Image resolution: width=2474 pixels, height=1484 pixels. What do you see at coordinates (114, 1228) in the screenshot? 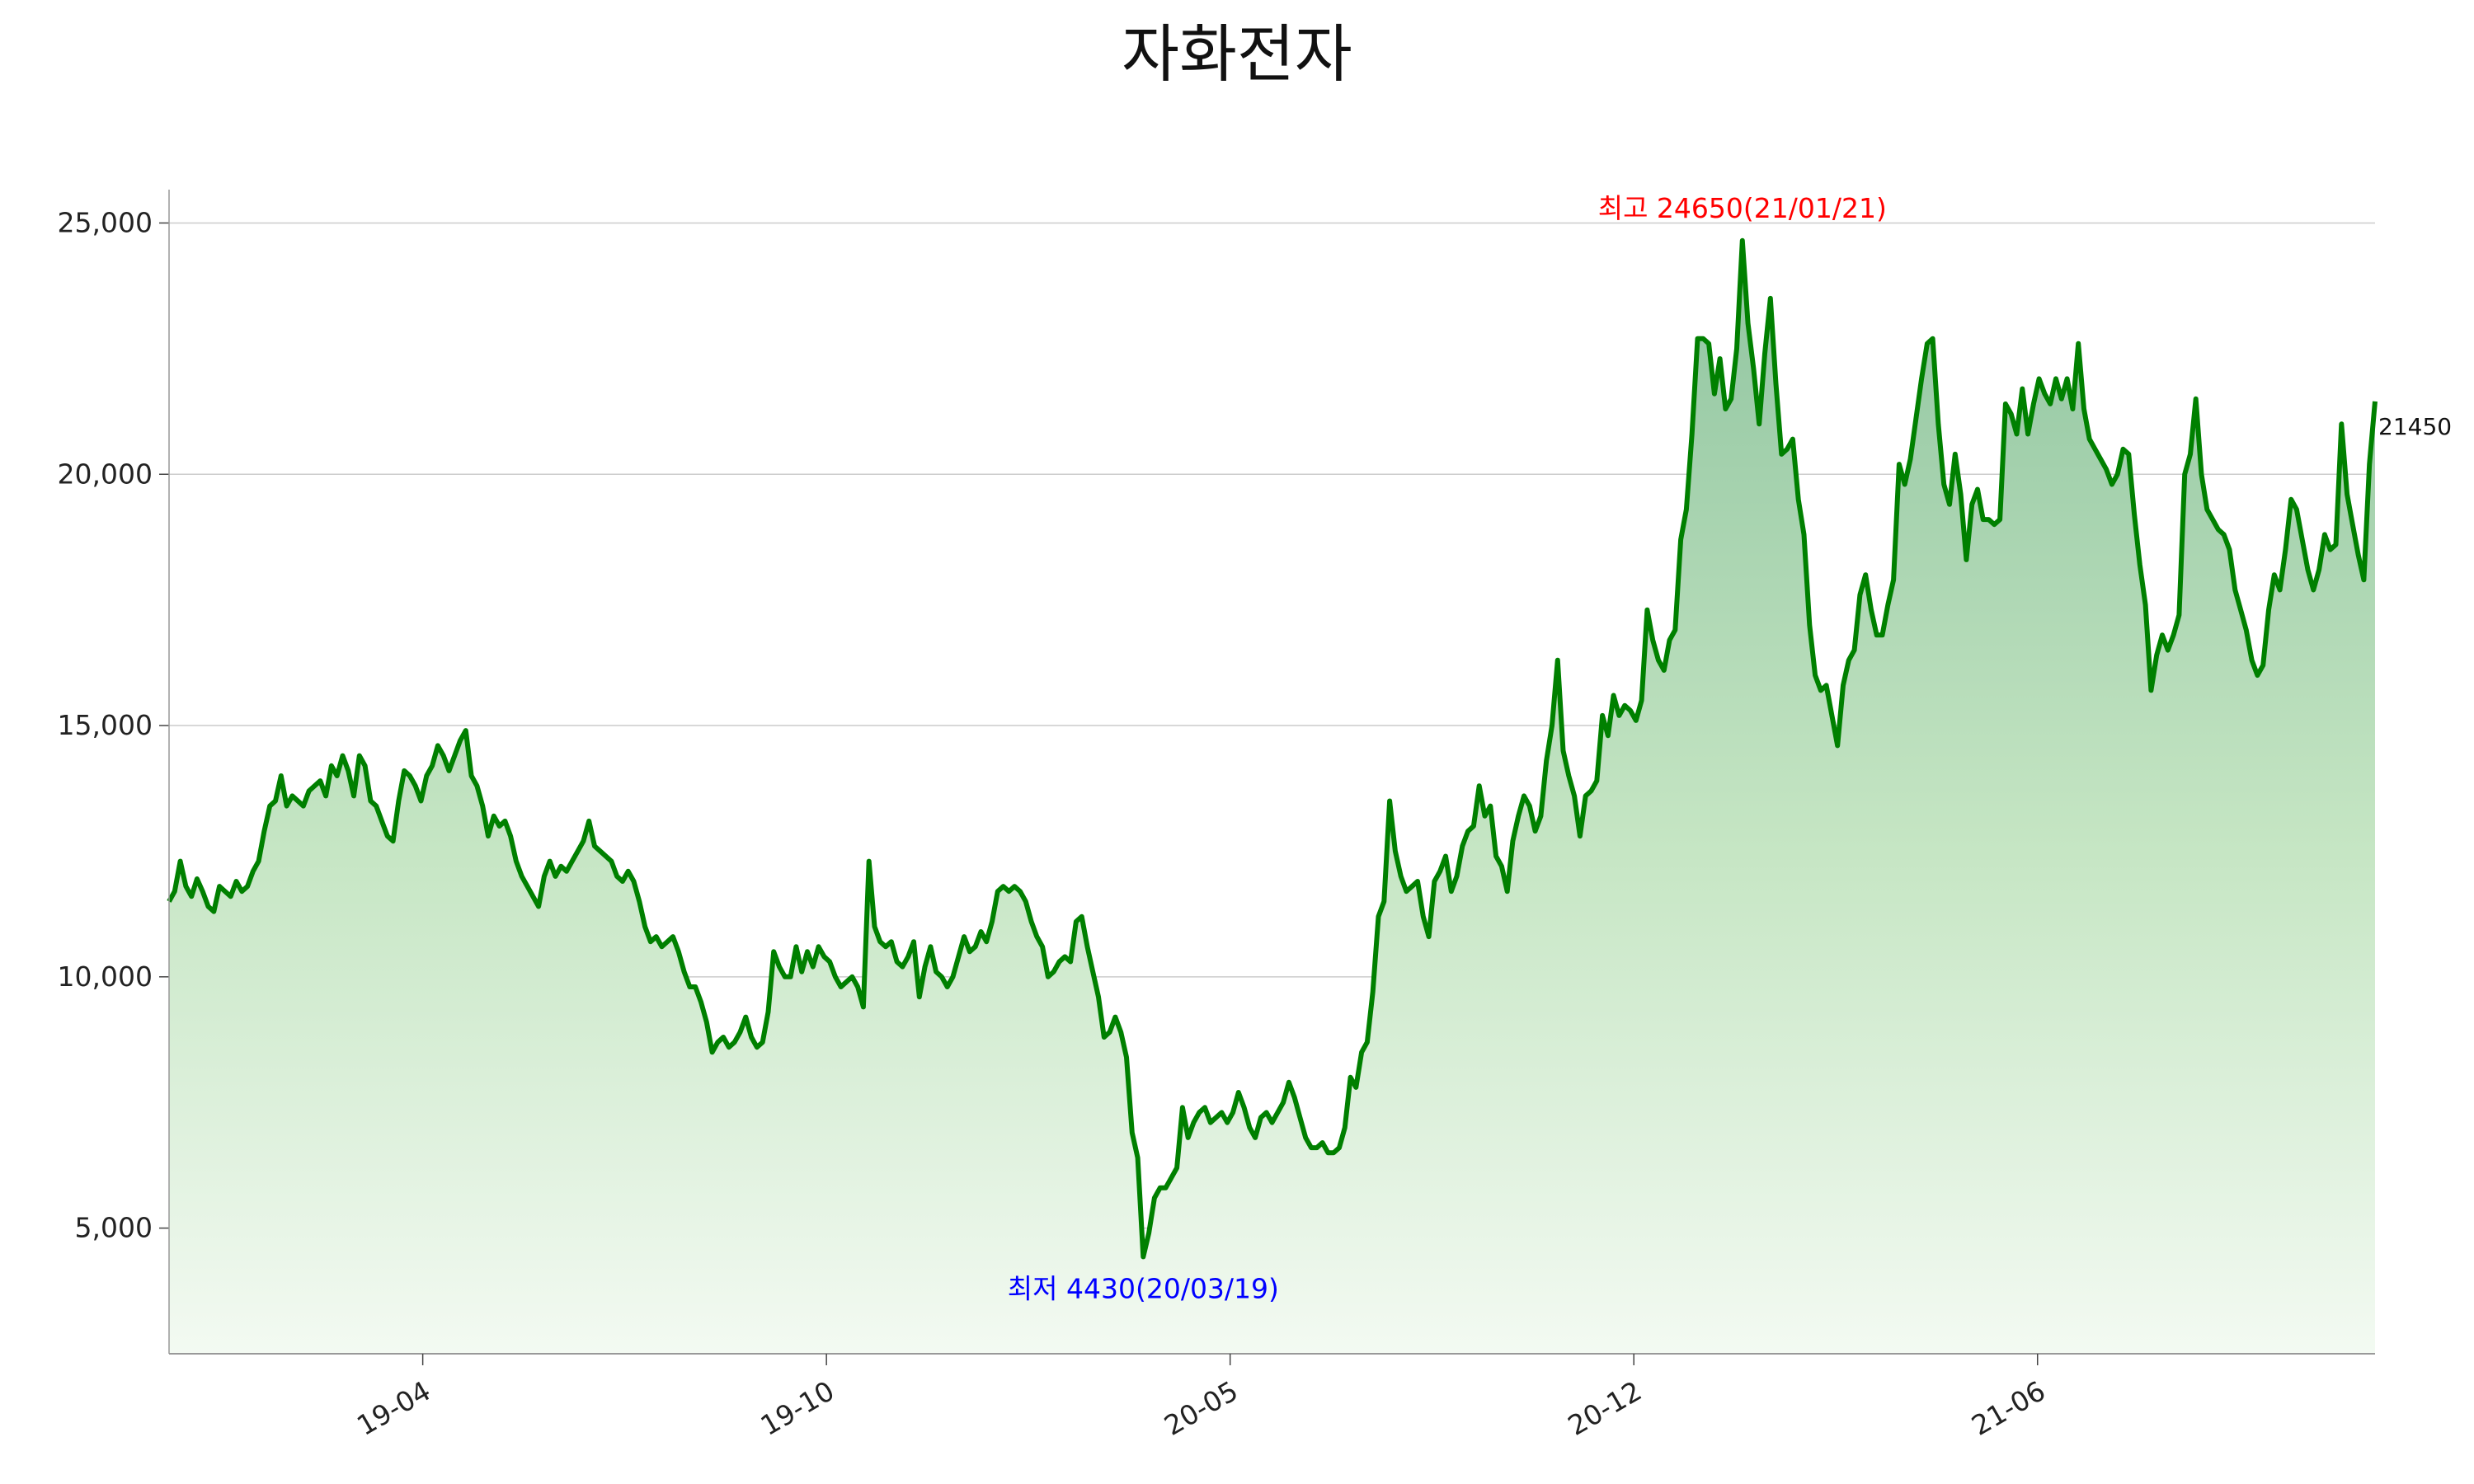
I see `y-tick-label: 5,000` at bounding box center [114, 1228].